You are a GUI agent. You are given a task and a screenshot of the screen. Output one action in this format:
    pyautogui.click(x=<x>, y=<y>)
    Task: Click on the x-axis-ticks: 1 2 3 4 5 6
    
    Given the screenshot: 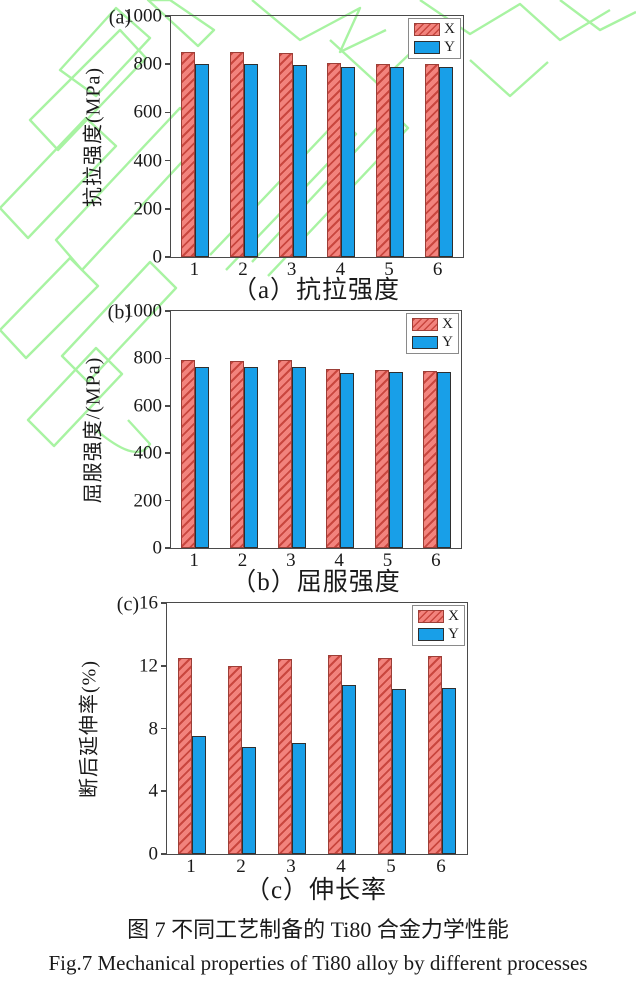 What is the action you would take?
    pyautogui.click(x=315, y=561)
    